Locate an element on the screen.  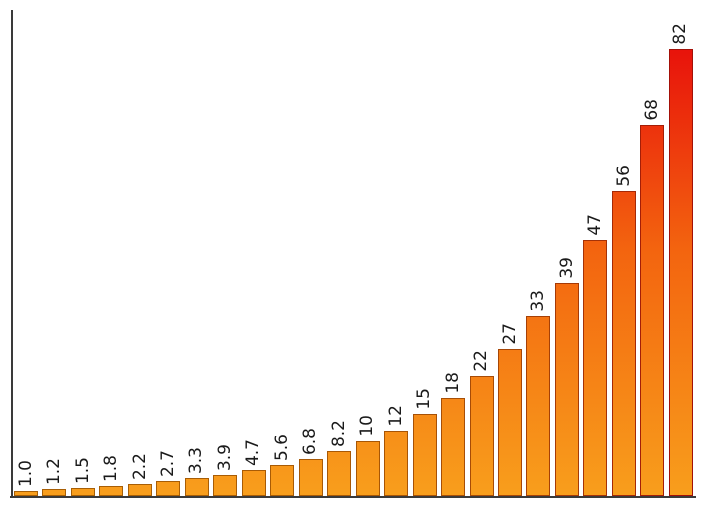
bar-group: 27 is located at coordinates (509, 253).